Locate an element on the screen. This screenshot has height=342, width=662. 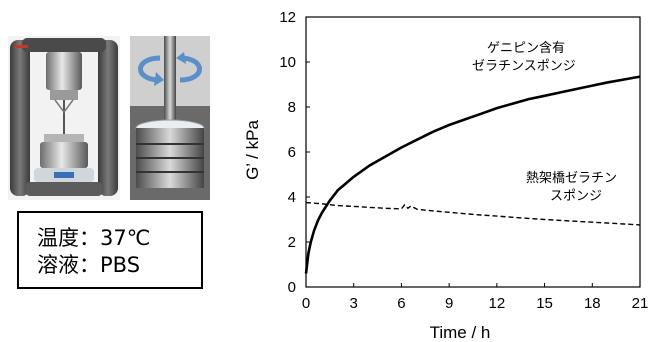
y-tick-label: 4 is located at coordinates (292, 197).